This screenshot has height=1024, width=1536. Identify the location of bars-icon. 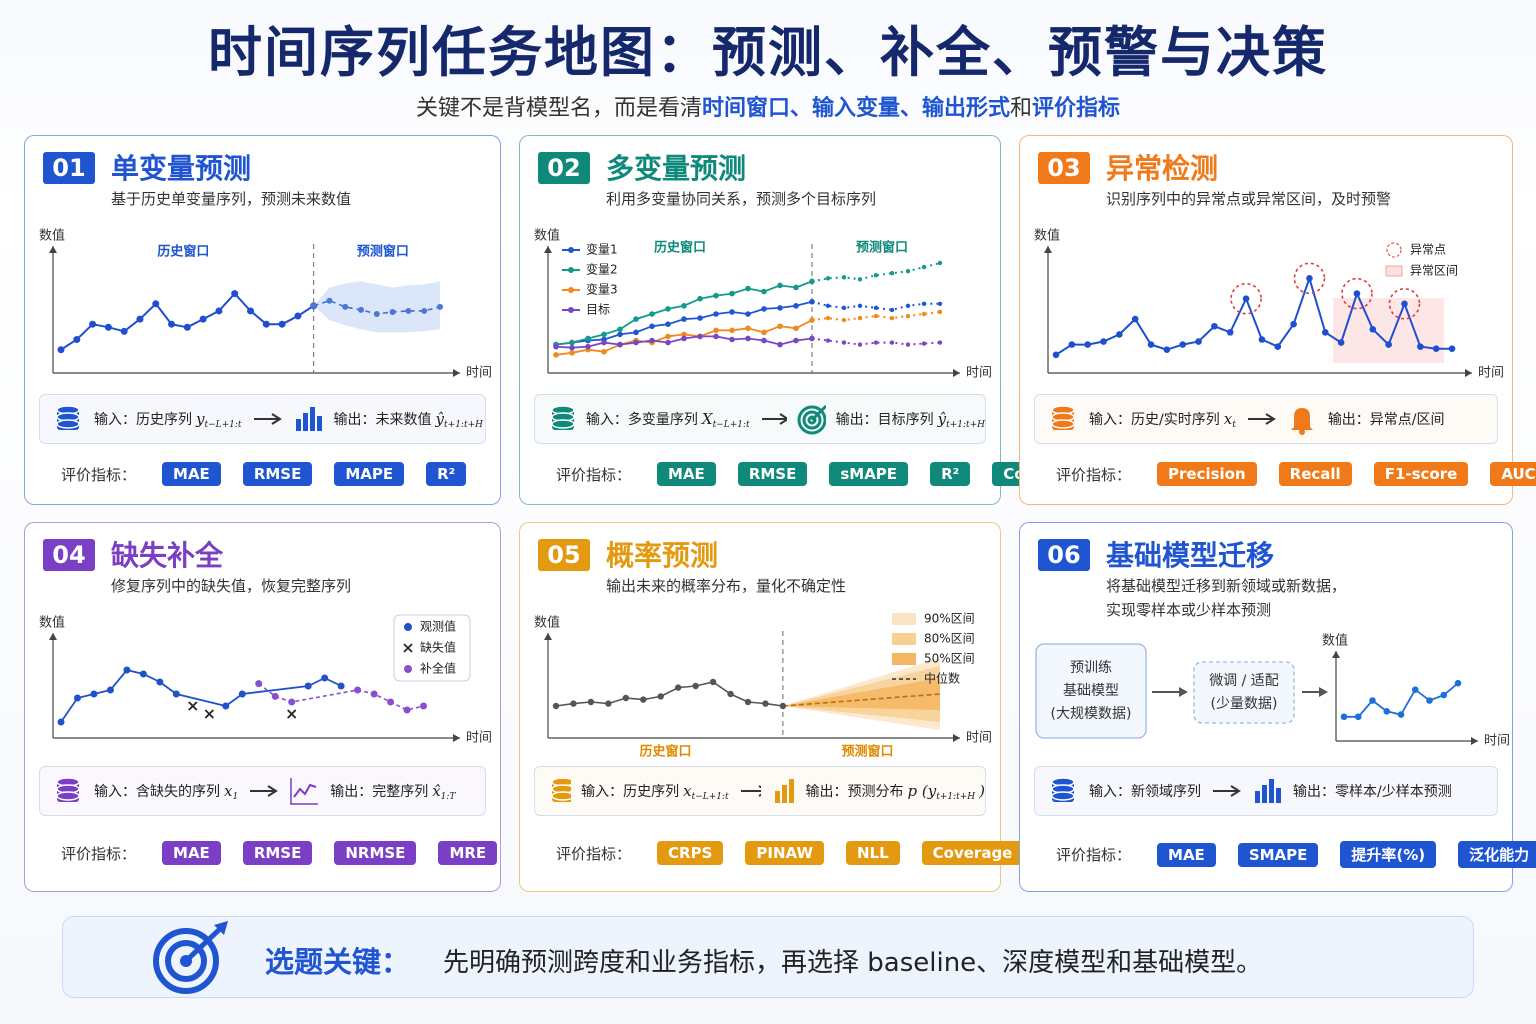
(1268, 791).